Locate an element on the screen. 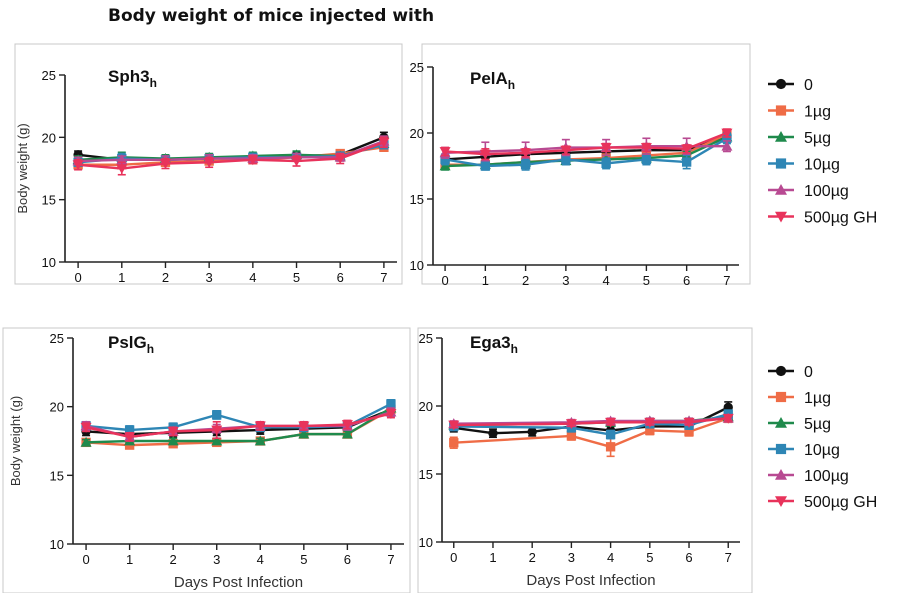 This screenshot has height=593, width=902. x-axis-label: Days Post Infection is located at coordinates (590, 580).